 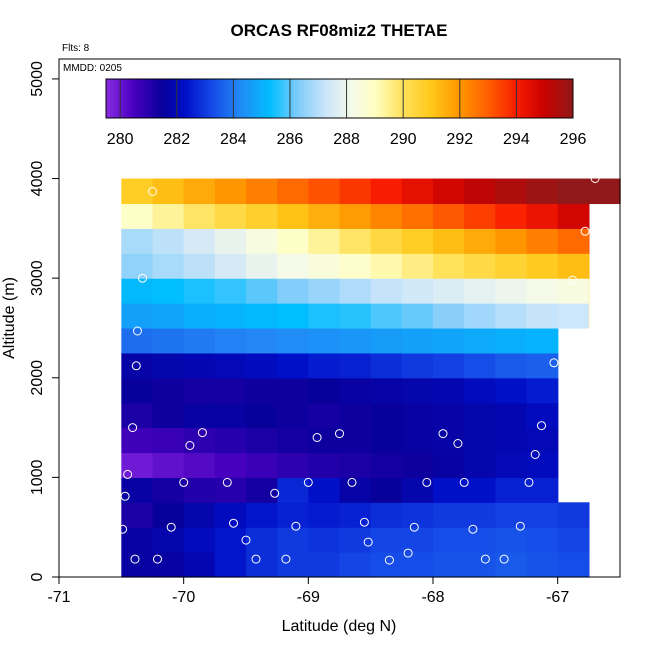 I want to click on colorbar-tick-label: 280, so click(x=120, y=139).